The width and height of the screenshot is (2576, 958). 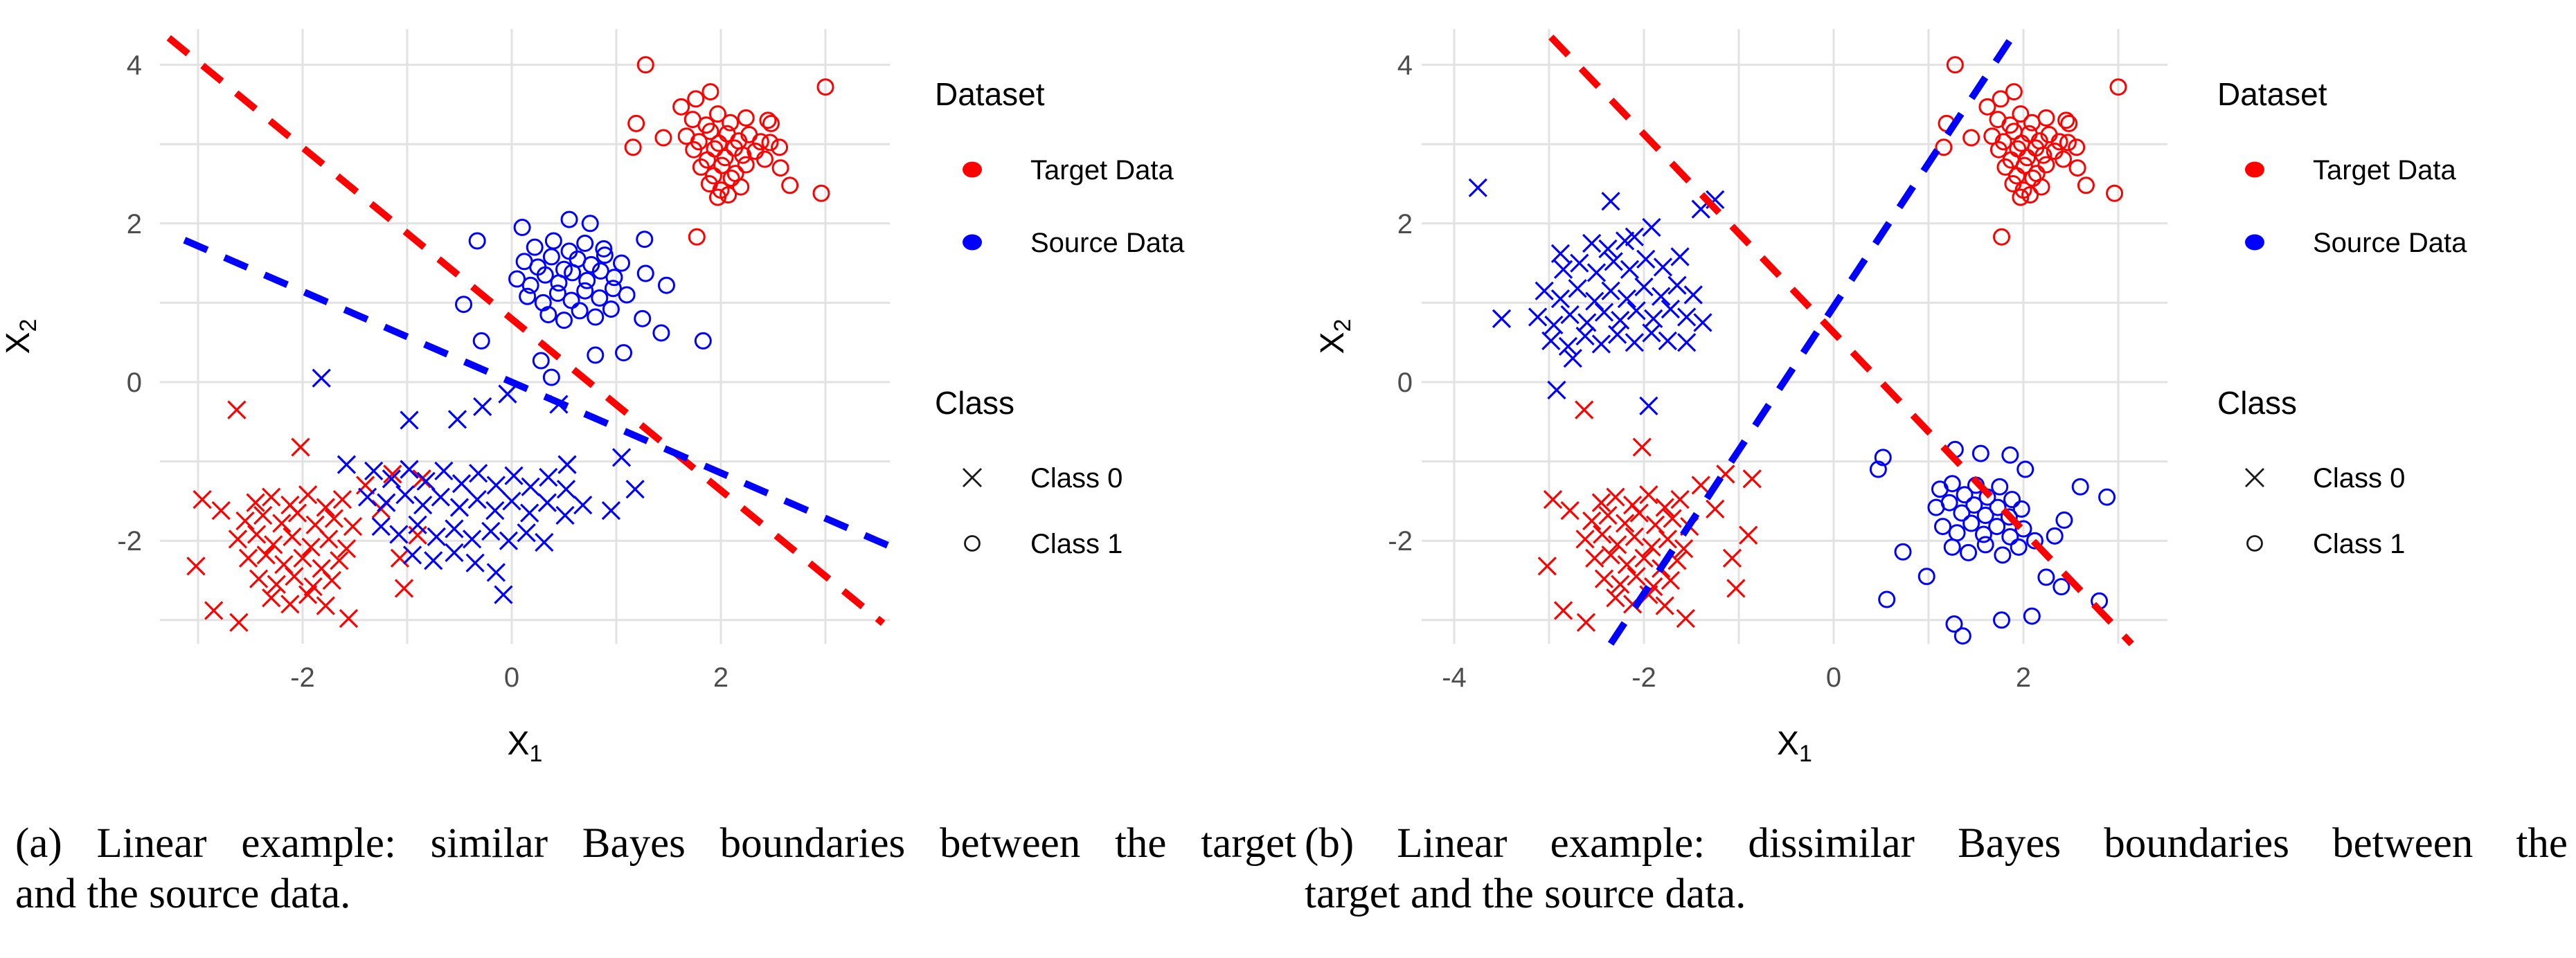 What do you see at coordinates (2254, 169) in the screenshot?
I see `target-data-key-dot` at bounding box center [2254, 169].